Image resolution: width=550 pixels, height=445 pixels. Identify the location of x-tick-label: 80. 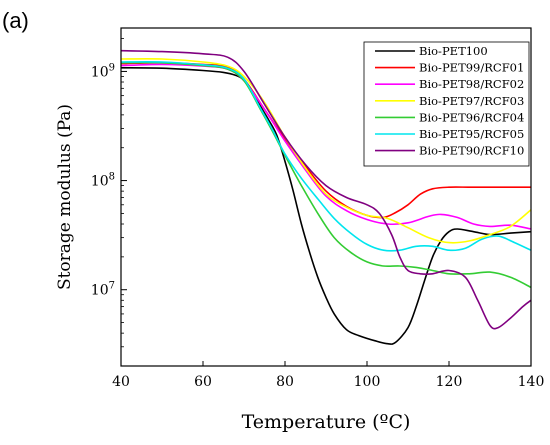
(285, 382).